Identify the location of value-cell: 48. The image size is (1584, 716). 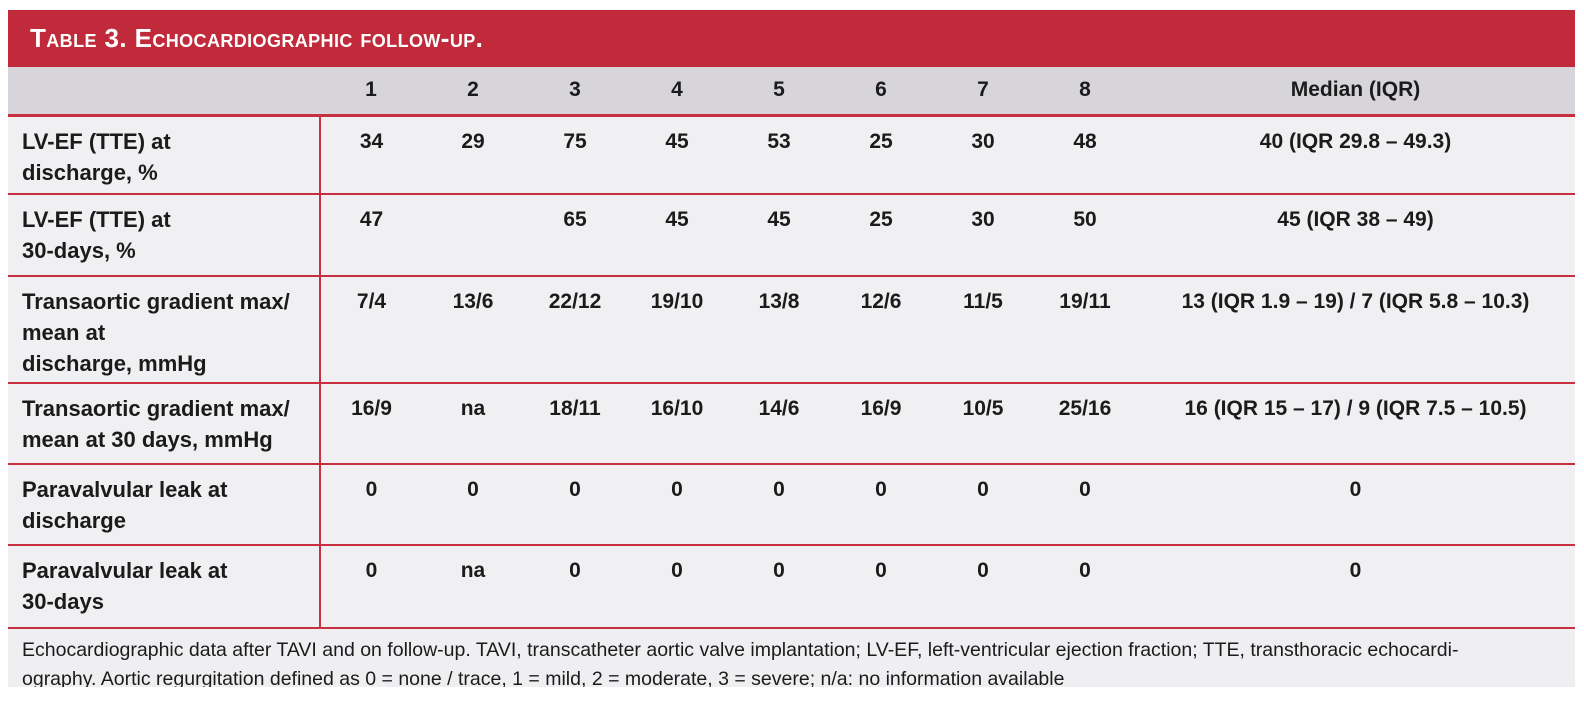
(1085, 155).